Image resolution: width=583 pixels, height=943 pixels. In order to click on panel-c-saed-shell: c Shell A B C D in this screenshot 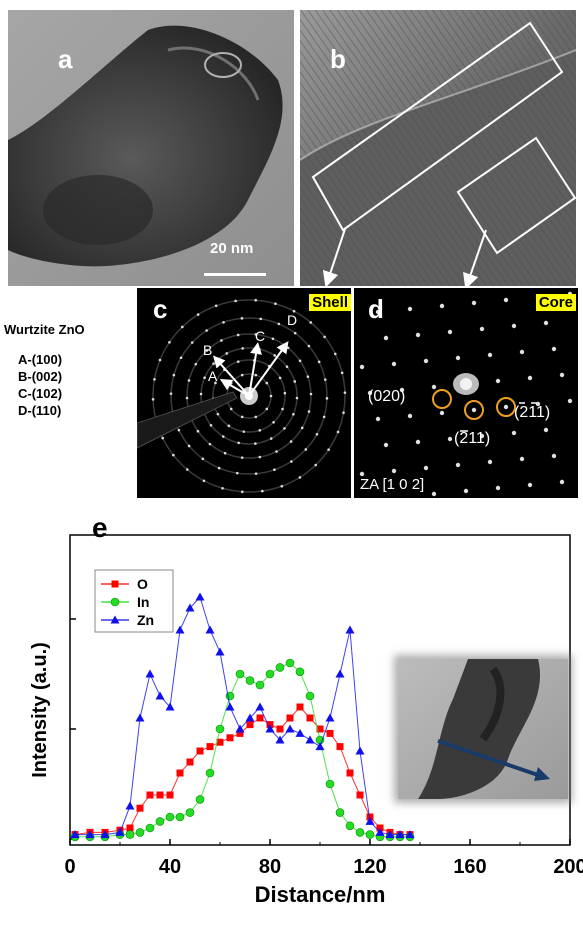, I will do `click(244, 393)`.